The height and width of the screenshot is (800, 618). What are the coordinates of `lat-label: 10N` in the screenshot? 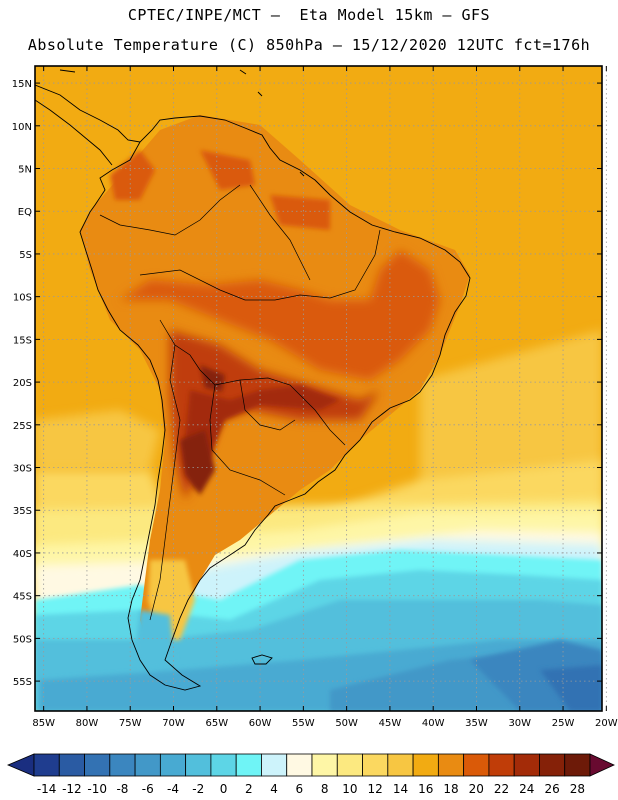 It's located at (22, 127).